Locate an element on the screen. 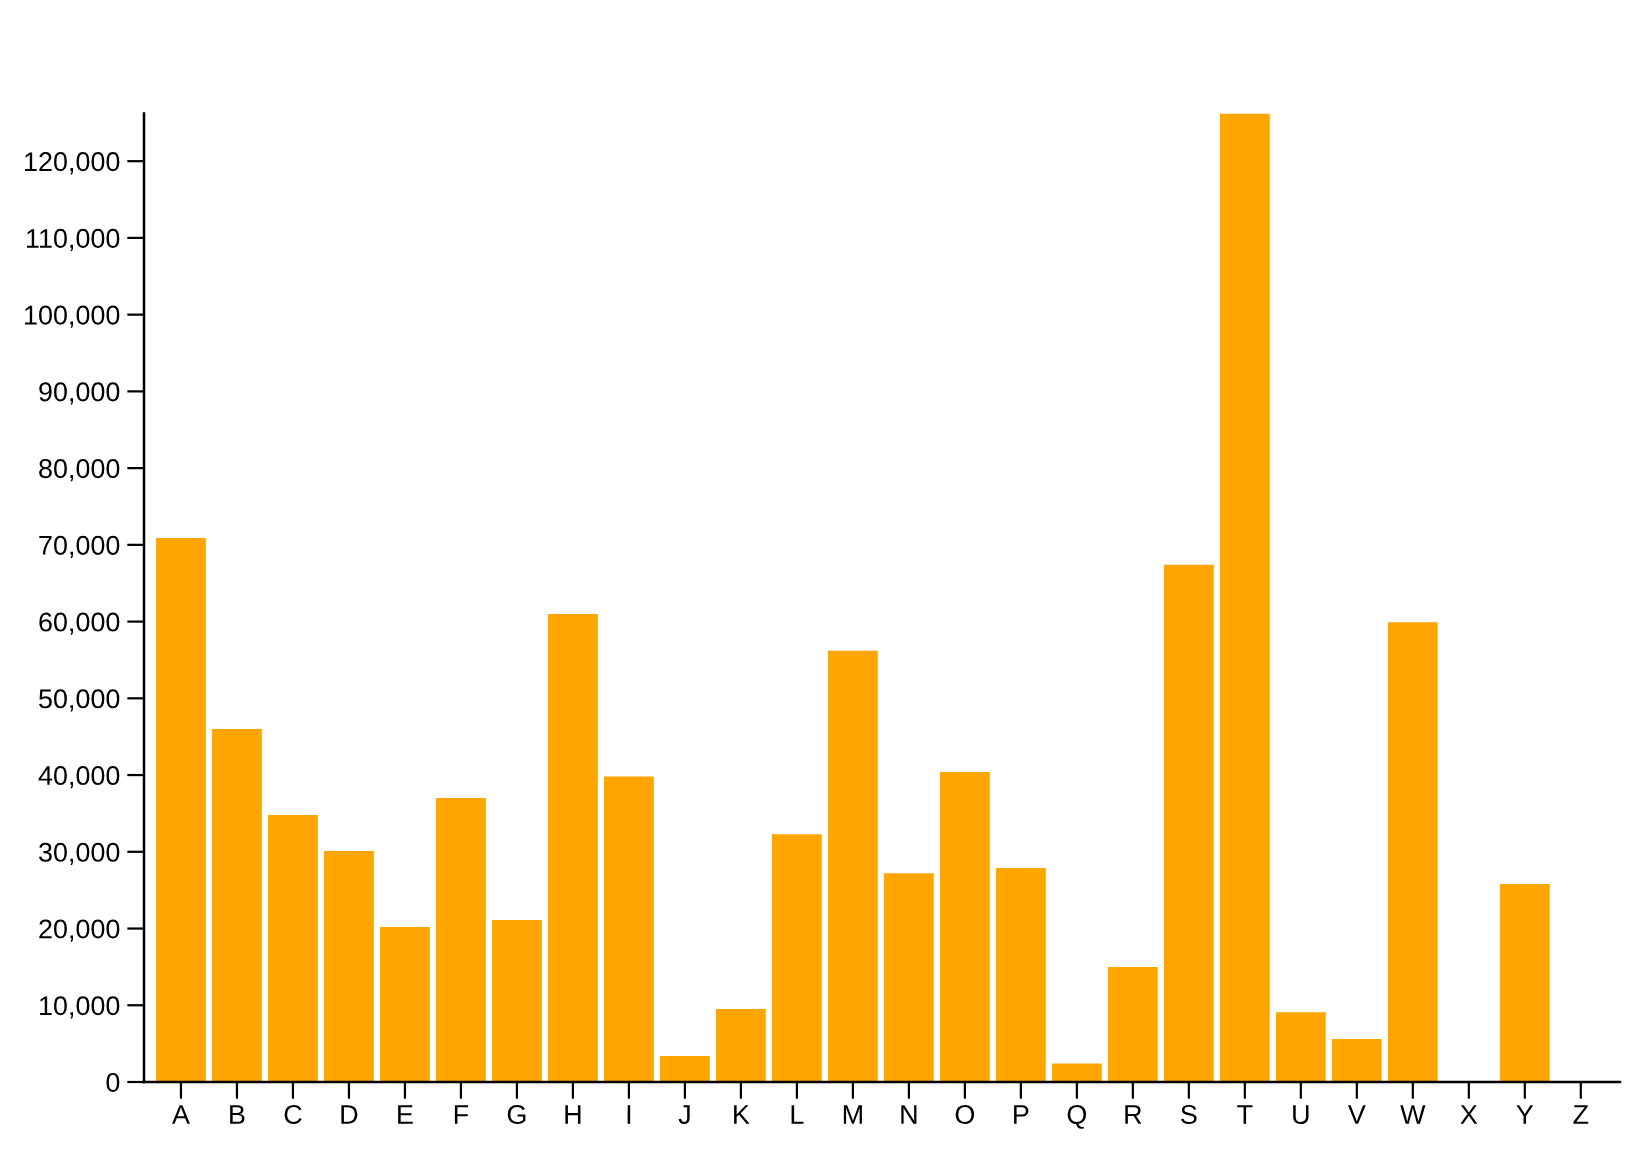 This screenshot has height=1176, width=1650. x-tick-label: G is located at coordinates (516, 1114).